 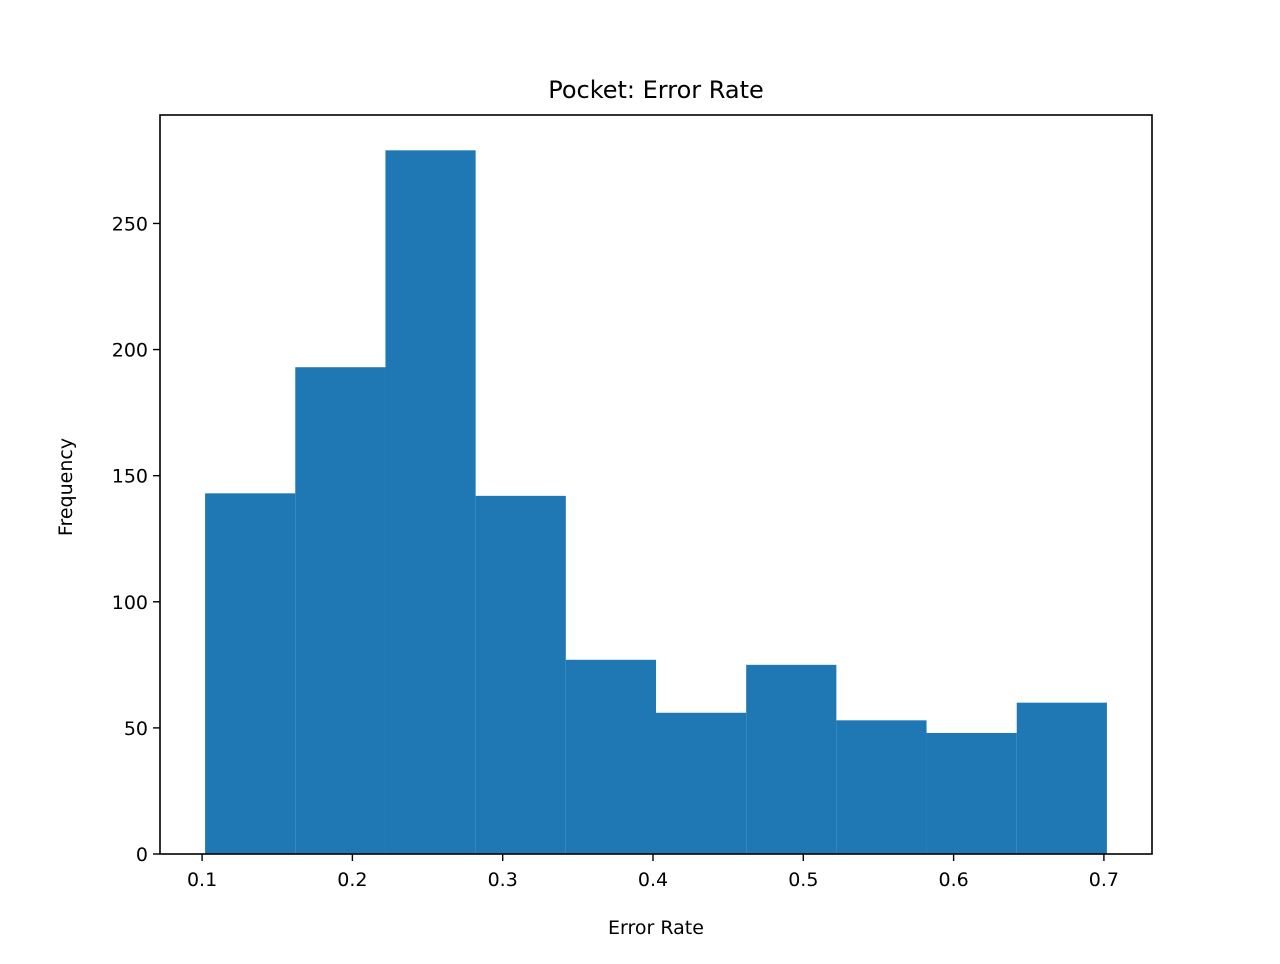 What do you see at coordinates (656, 928) in the screenshot?
I see `x-axis-label: Error Rate` at bounding box center [656, 928].